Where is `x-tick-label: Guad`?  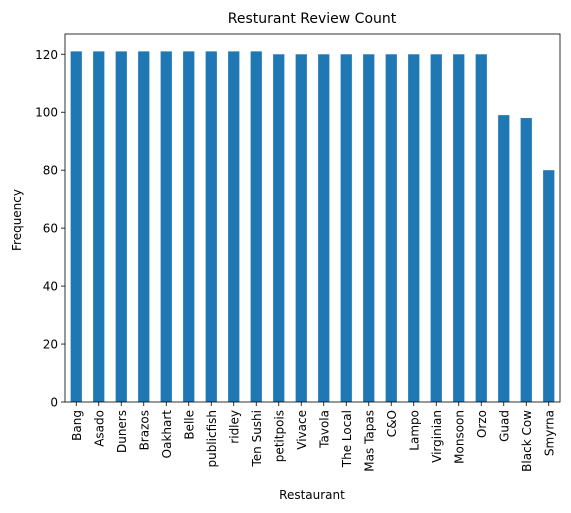
x-tick-label: Guad is located at coordinates (504, 426).